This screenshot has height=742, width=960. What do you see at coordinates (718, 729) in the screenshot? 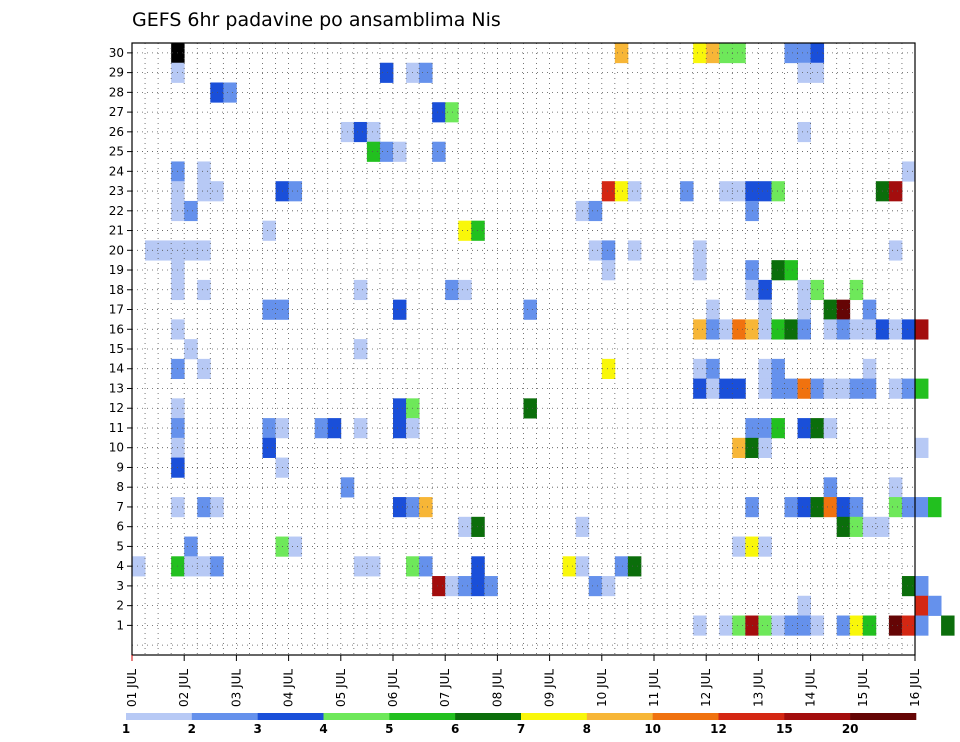
I see `legend-label: 12` at bounding box center [718, 729].